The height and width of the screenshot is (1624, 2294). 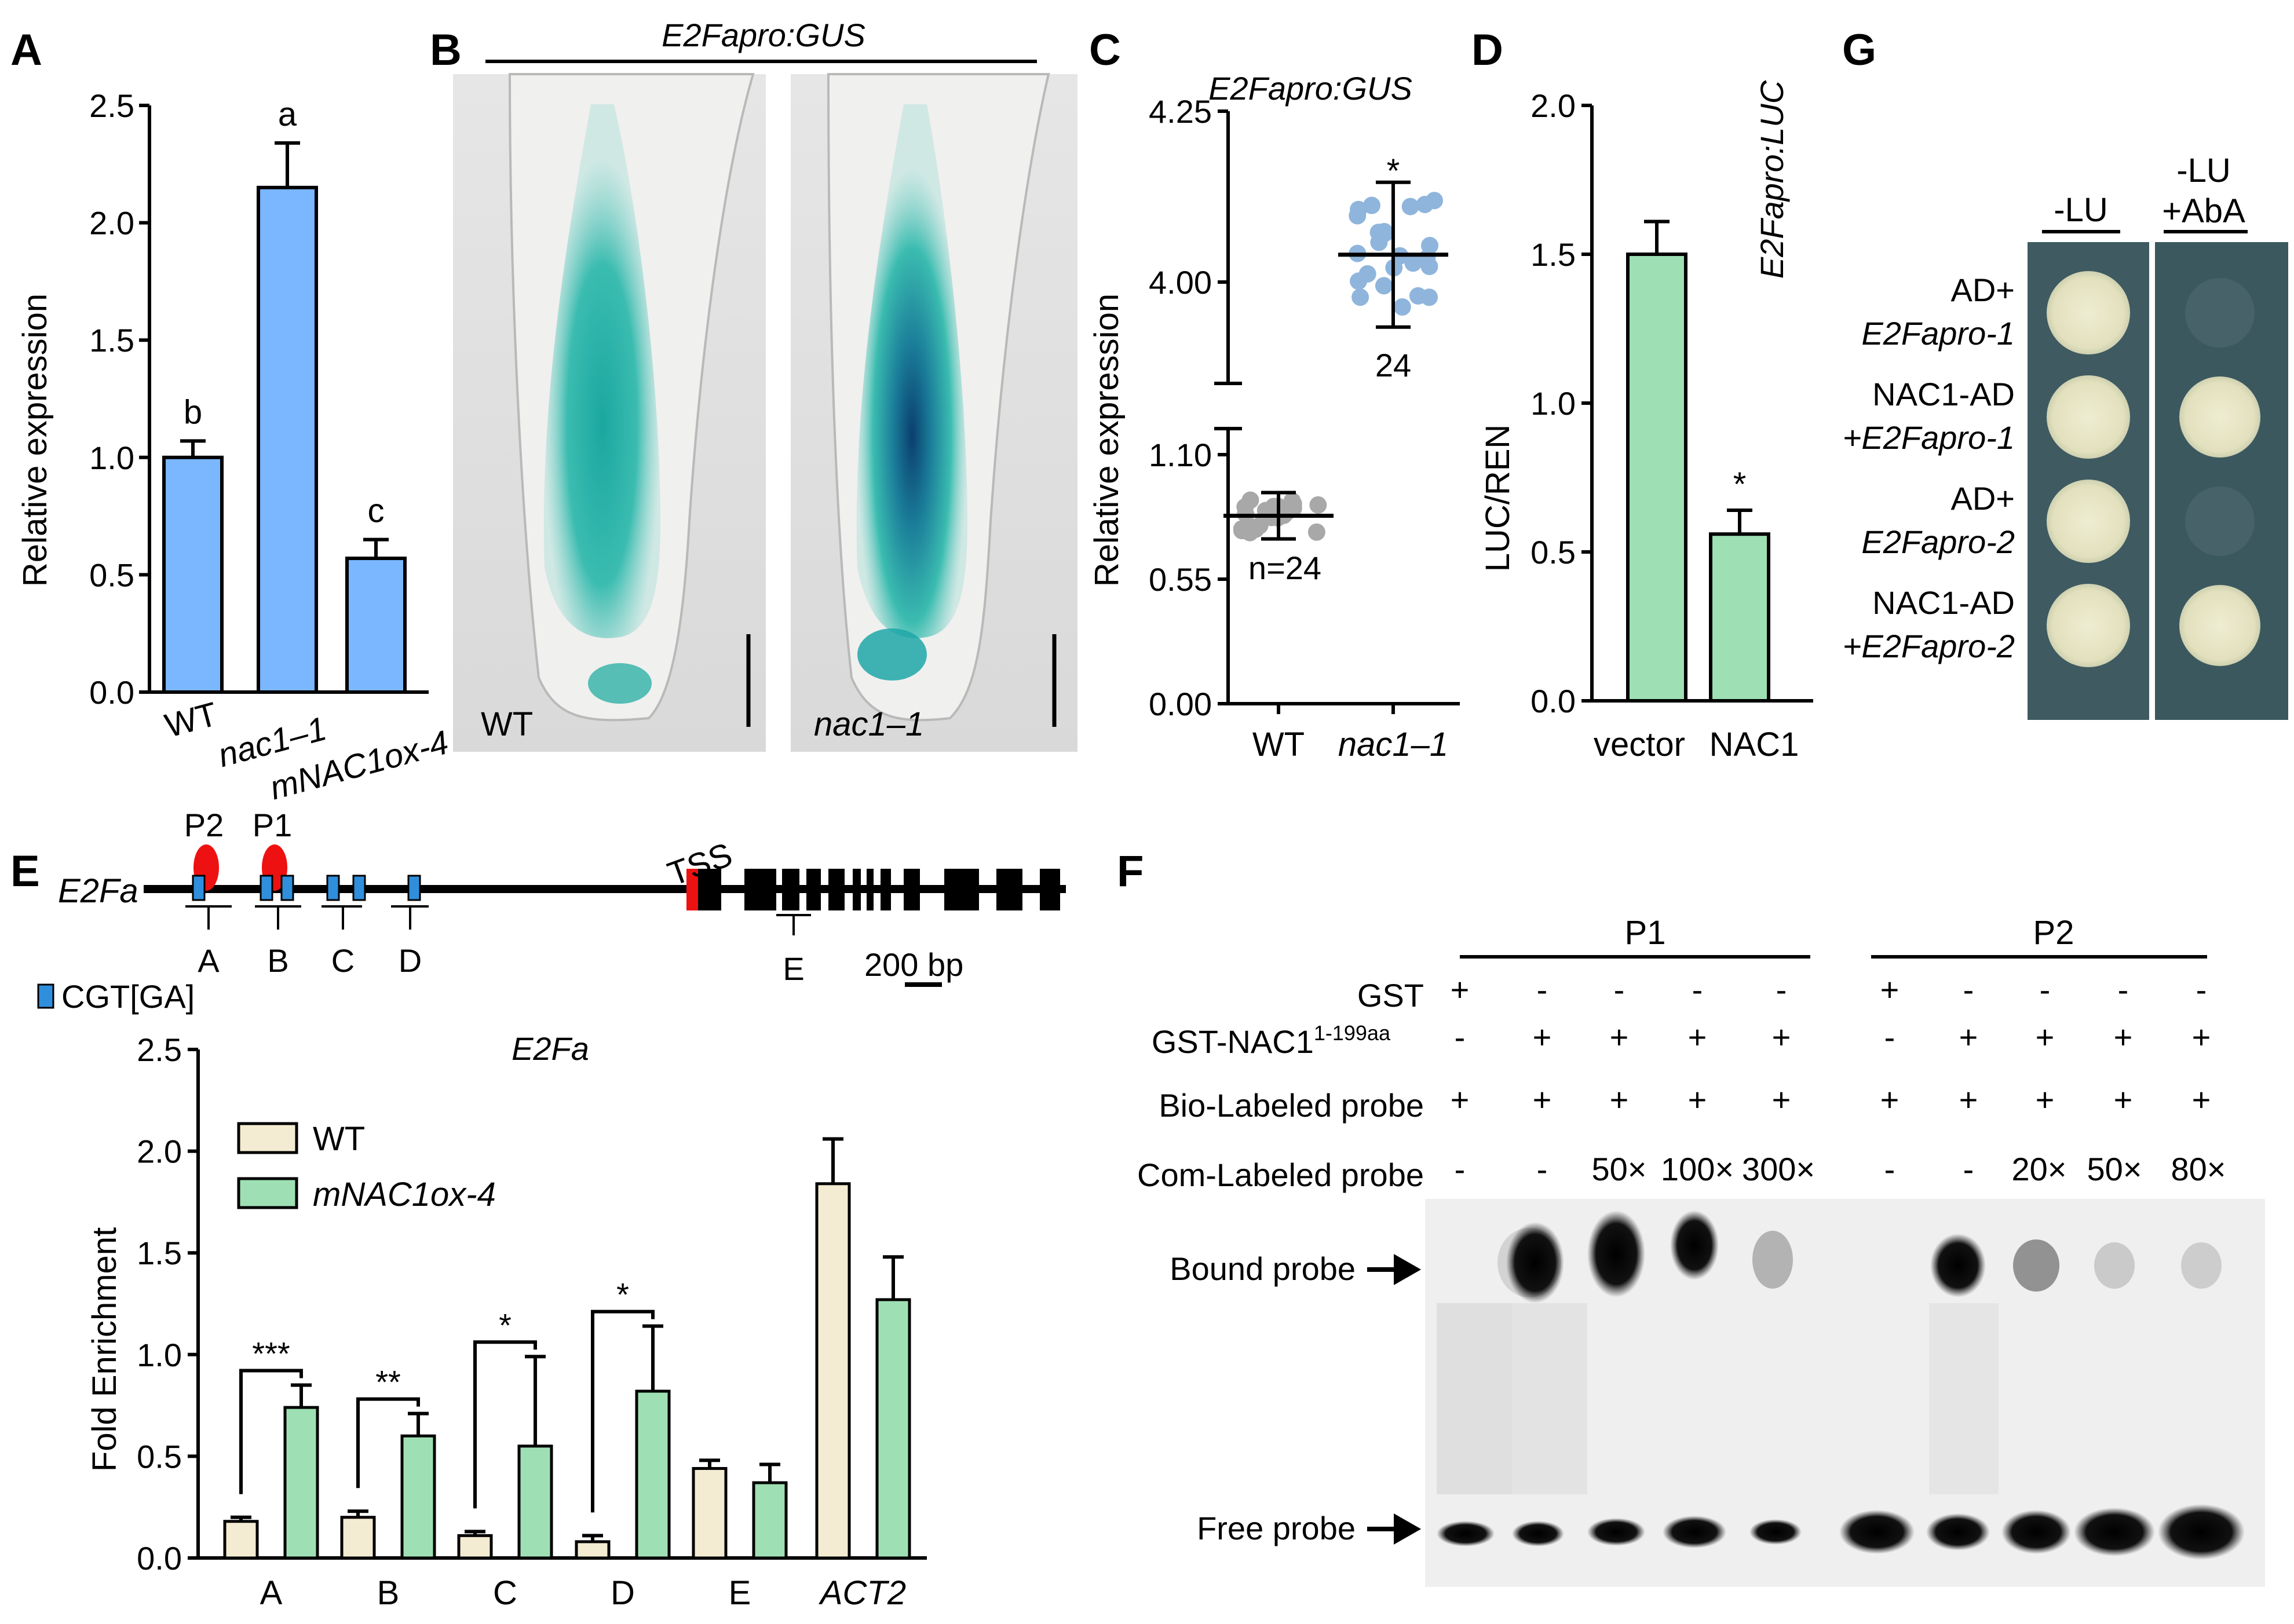 What do you see at coordinates (1263, 1268) in the screenshot?
I see `bound-probe-label: Bound probe` at bounding box center [1263, 1268].